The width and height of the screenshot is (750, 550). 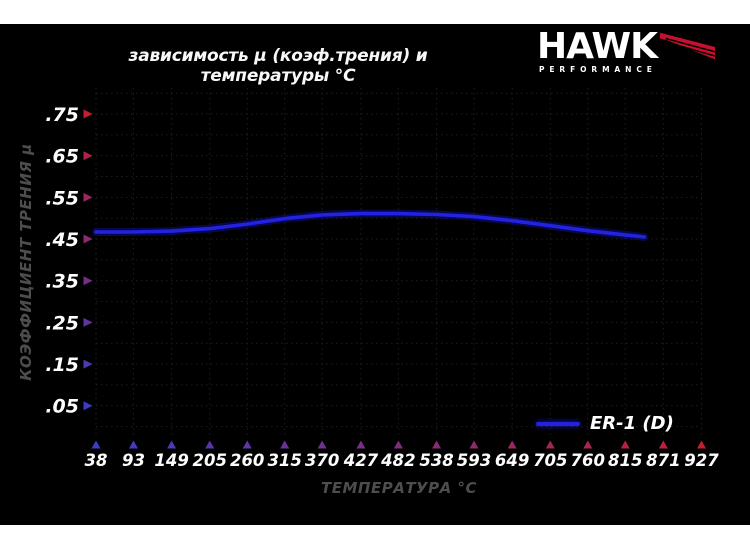 What do you see at coordinates (663, 460) in the screenshot?
I see `x-tick-label: 871` at bounding box center [663, 460].